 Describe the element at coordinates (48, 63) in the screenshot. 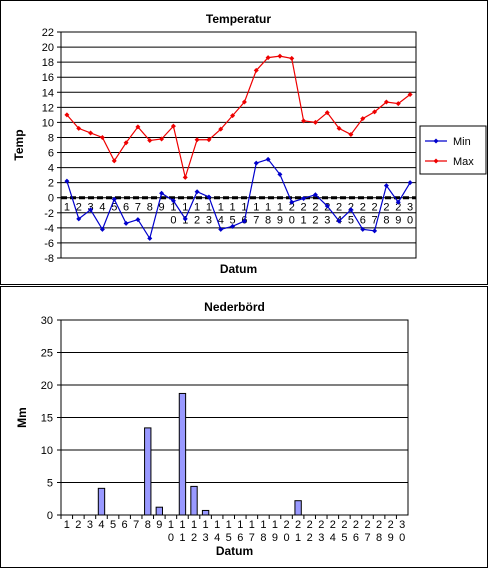

I see `y-tick-label: 18` at that location.